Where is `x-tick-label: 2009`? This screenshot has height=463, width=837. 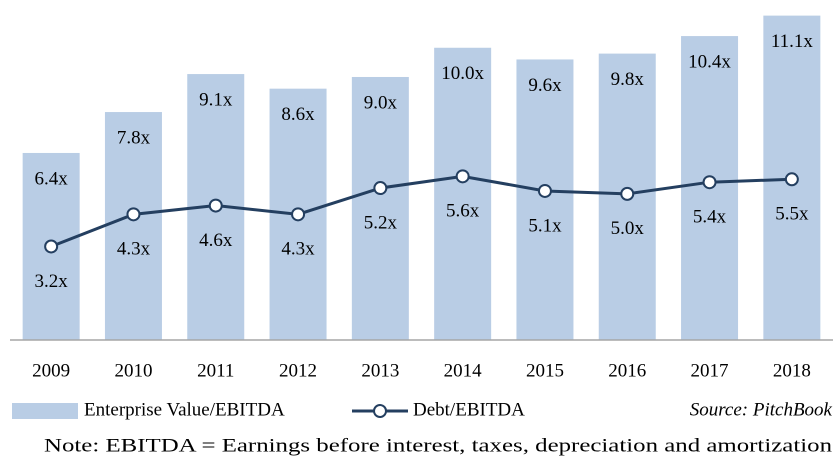 x-tick-label: 2009 is located at coordinates (51, 370).